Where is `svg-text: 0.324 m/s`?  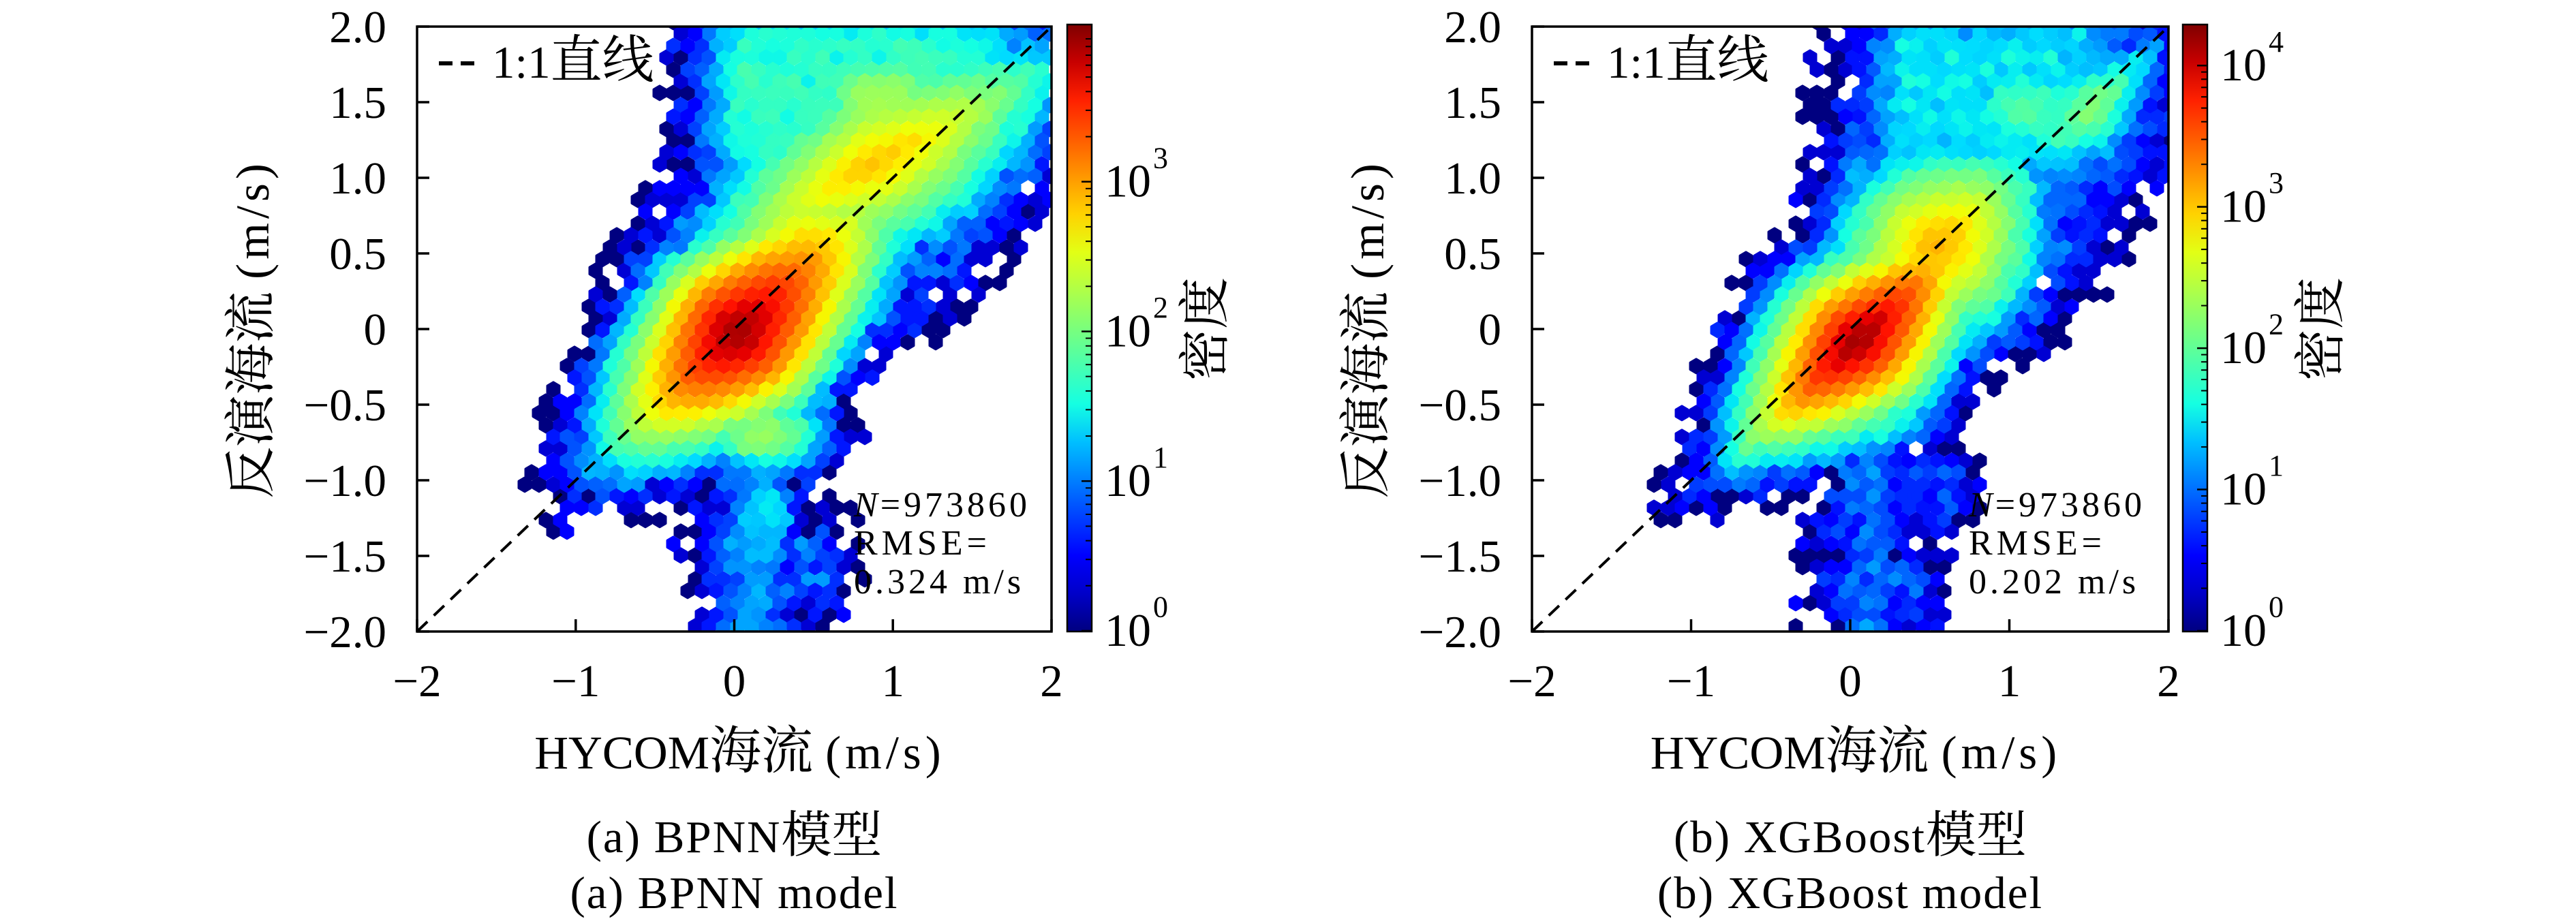
svg-text: 0.324 m/s is located at coordinates (939, 582).